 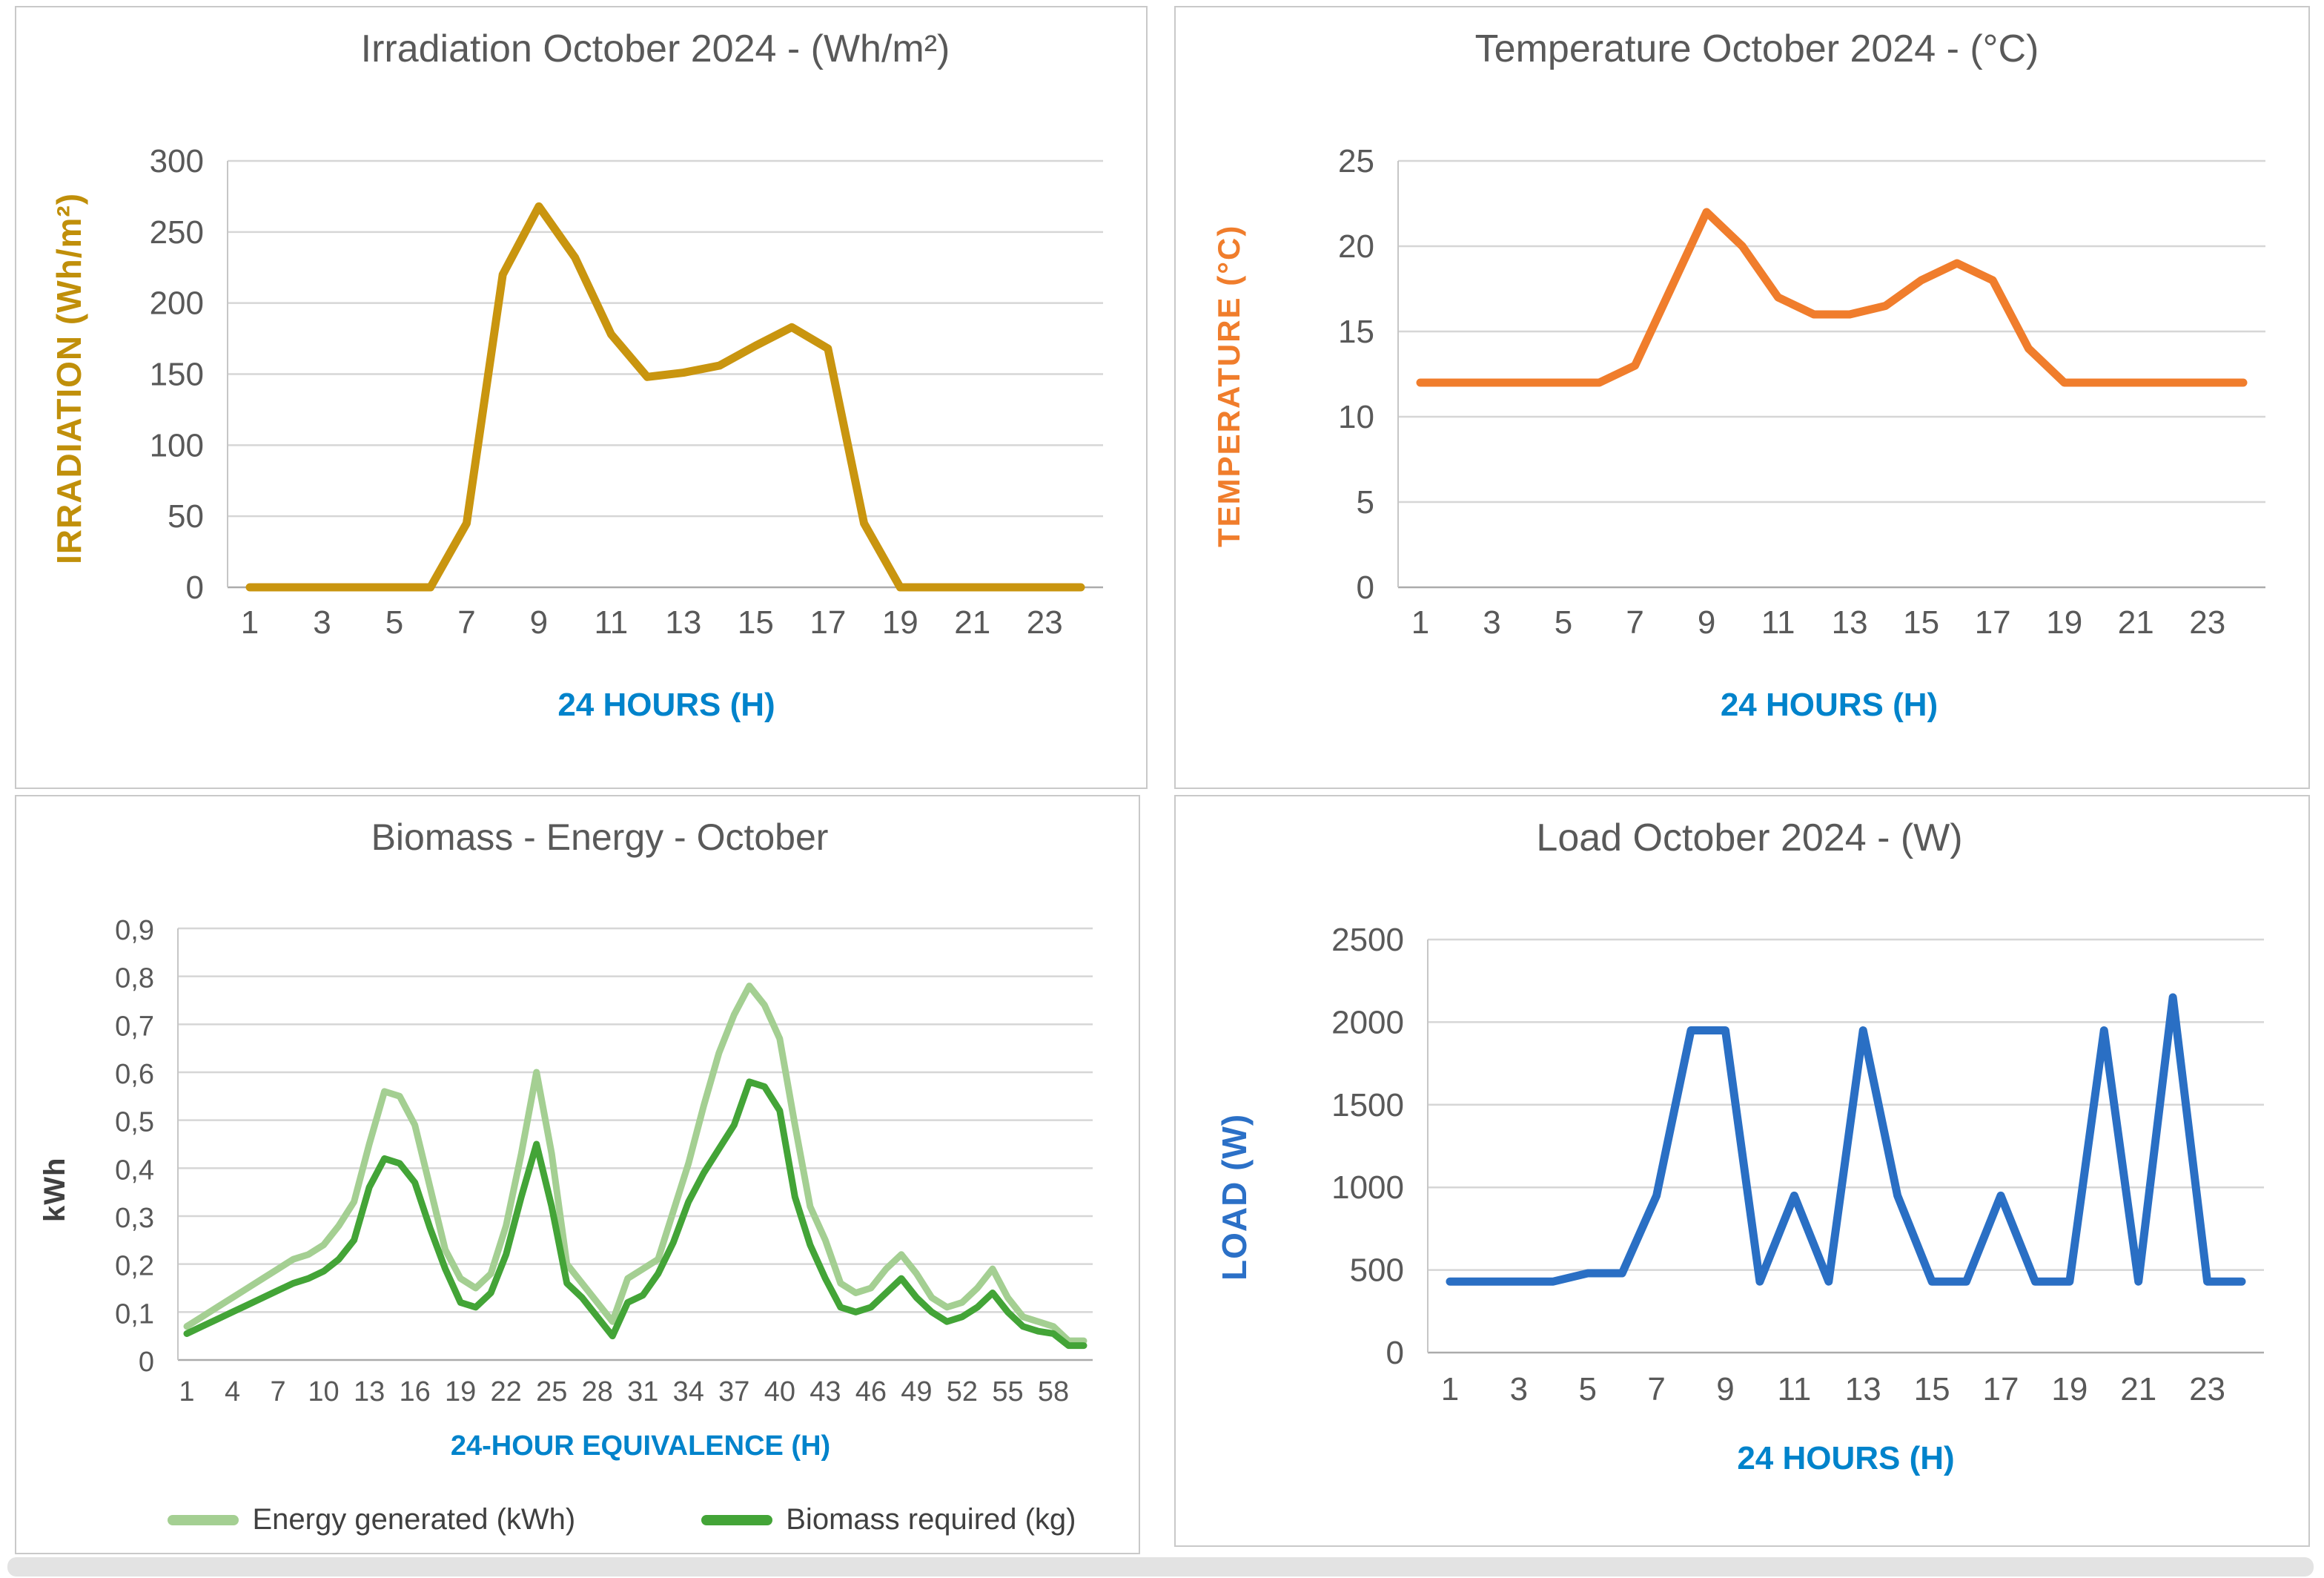 What do you see at coordinates (177, 232) in the screenshot?
I see `y-tick-label: 250` at bounding box center [177, 232].